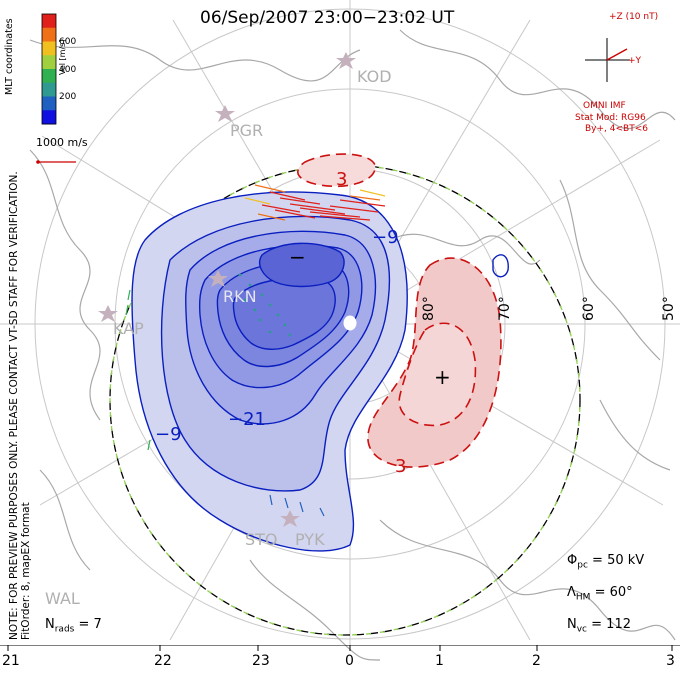  What do you see at coordinates (310, 539) in the screenshot?
I see `station-label-pyk: PYK` at bounding box center [310, 539].